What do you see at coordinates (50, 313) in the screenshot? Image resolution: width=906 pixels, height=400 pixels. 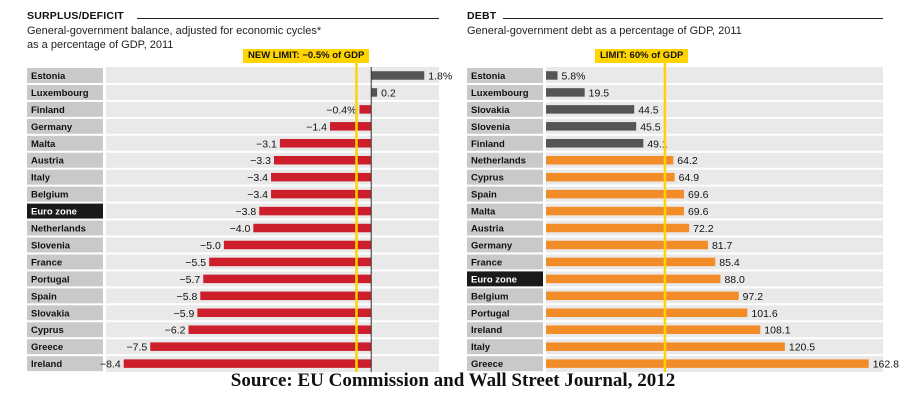 I see `category-label: Slovakia` at bounding box center [50, 313].